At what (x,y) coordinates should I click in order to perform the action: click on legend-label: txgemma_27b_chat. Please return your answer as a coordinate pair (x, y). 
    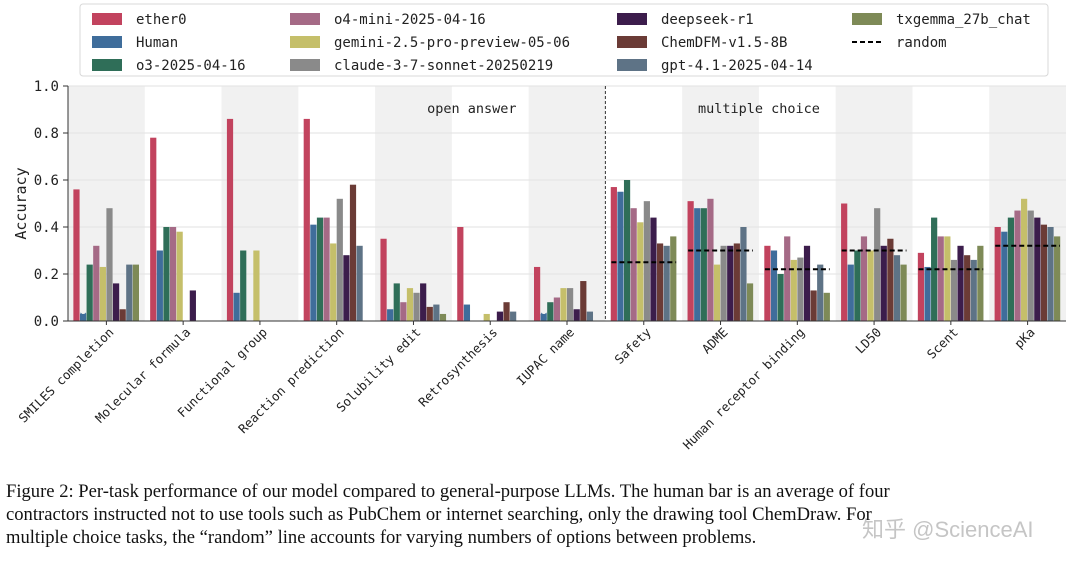
    Looking at the image, I should click on (963, 20).